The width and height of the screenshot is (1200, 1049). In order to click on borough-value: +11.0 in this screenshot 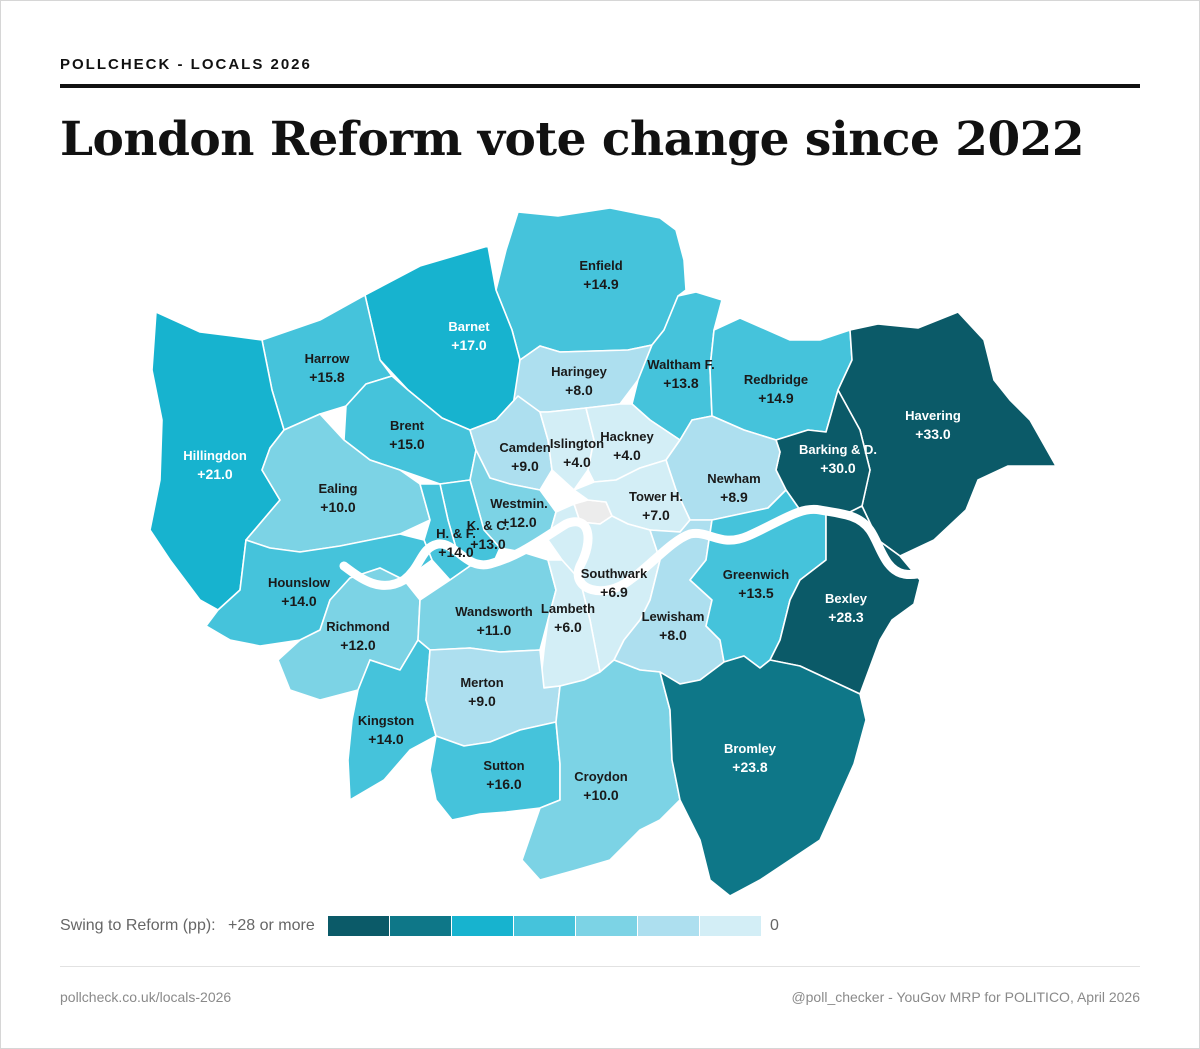, I will do `click(494, 630)`.